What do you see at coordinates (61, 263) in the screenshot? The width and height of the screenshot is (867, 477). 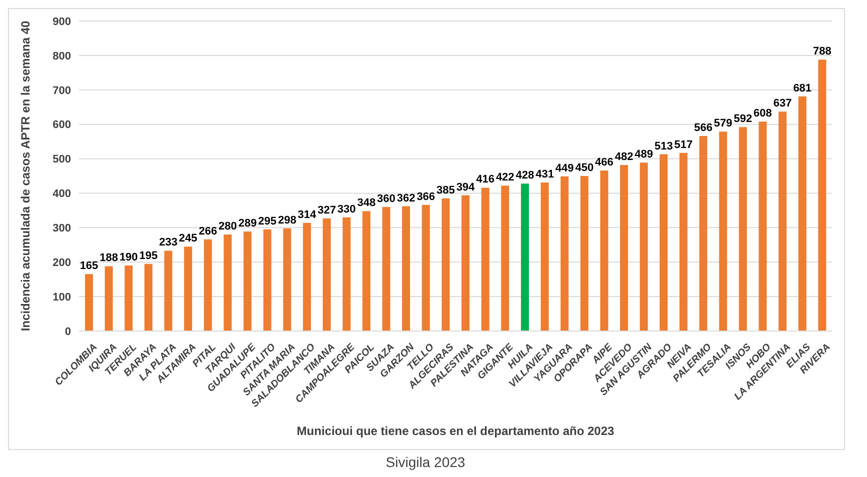 I see `y-tick-label: 200` at bounding box center [61, 263].